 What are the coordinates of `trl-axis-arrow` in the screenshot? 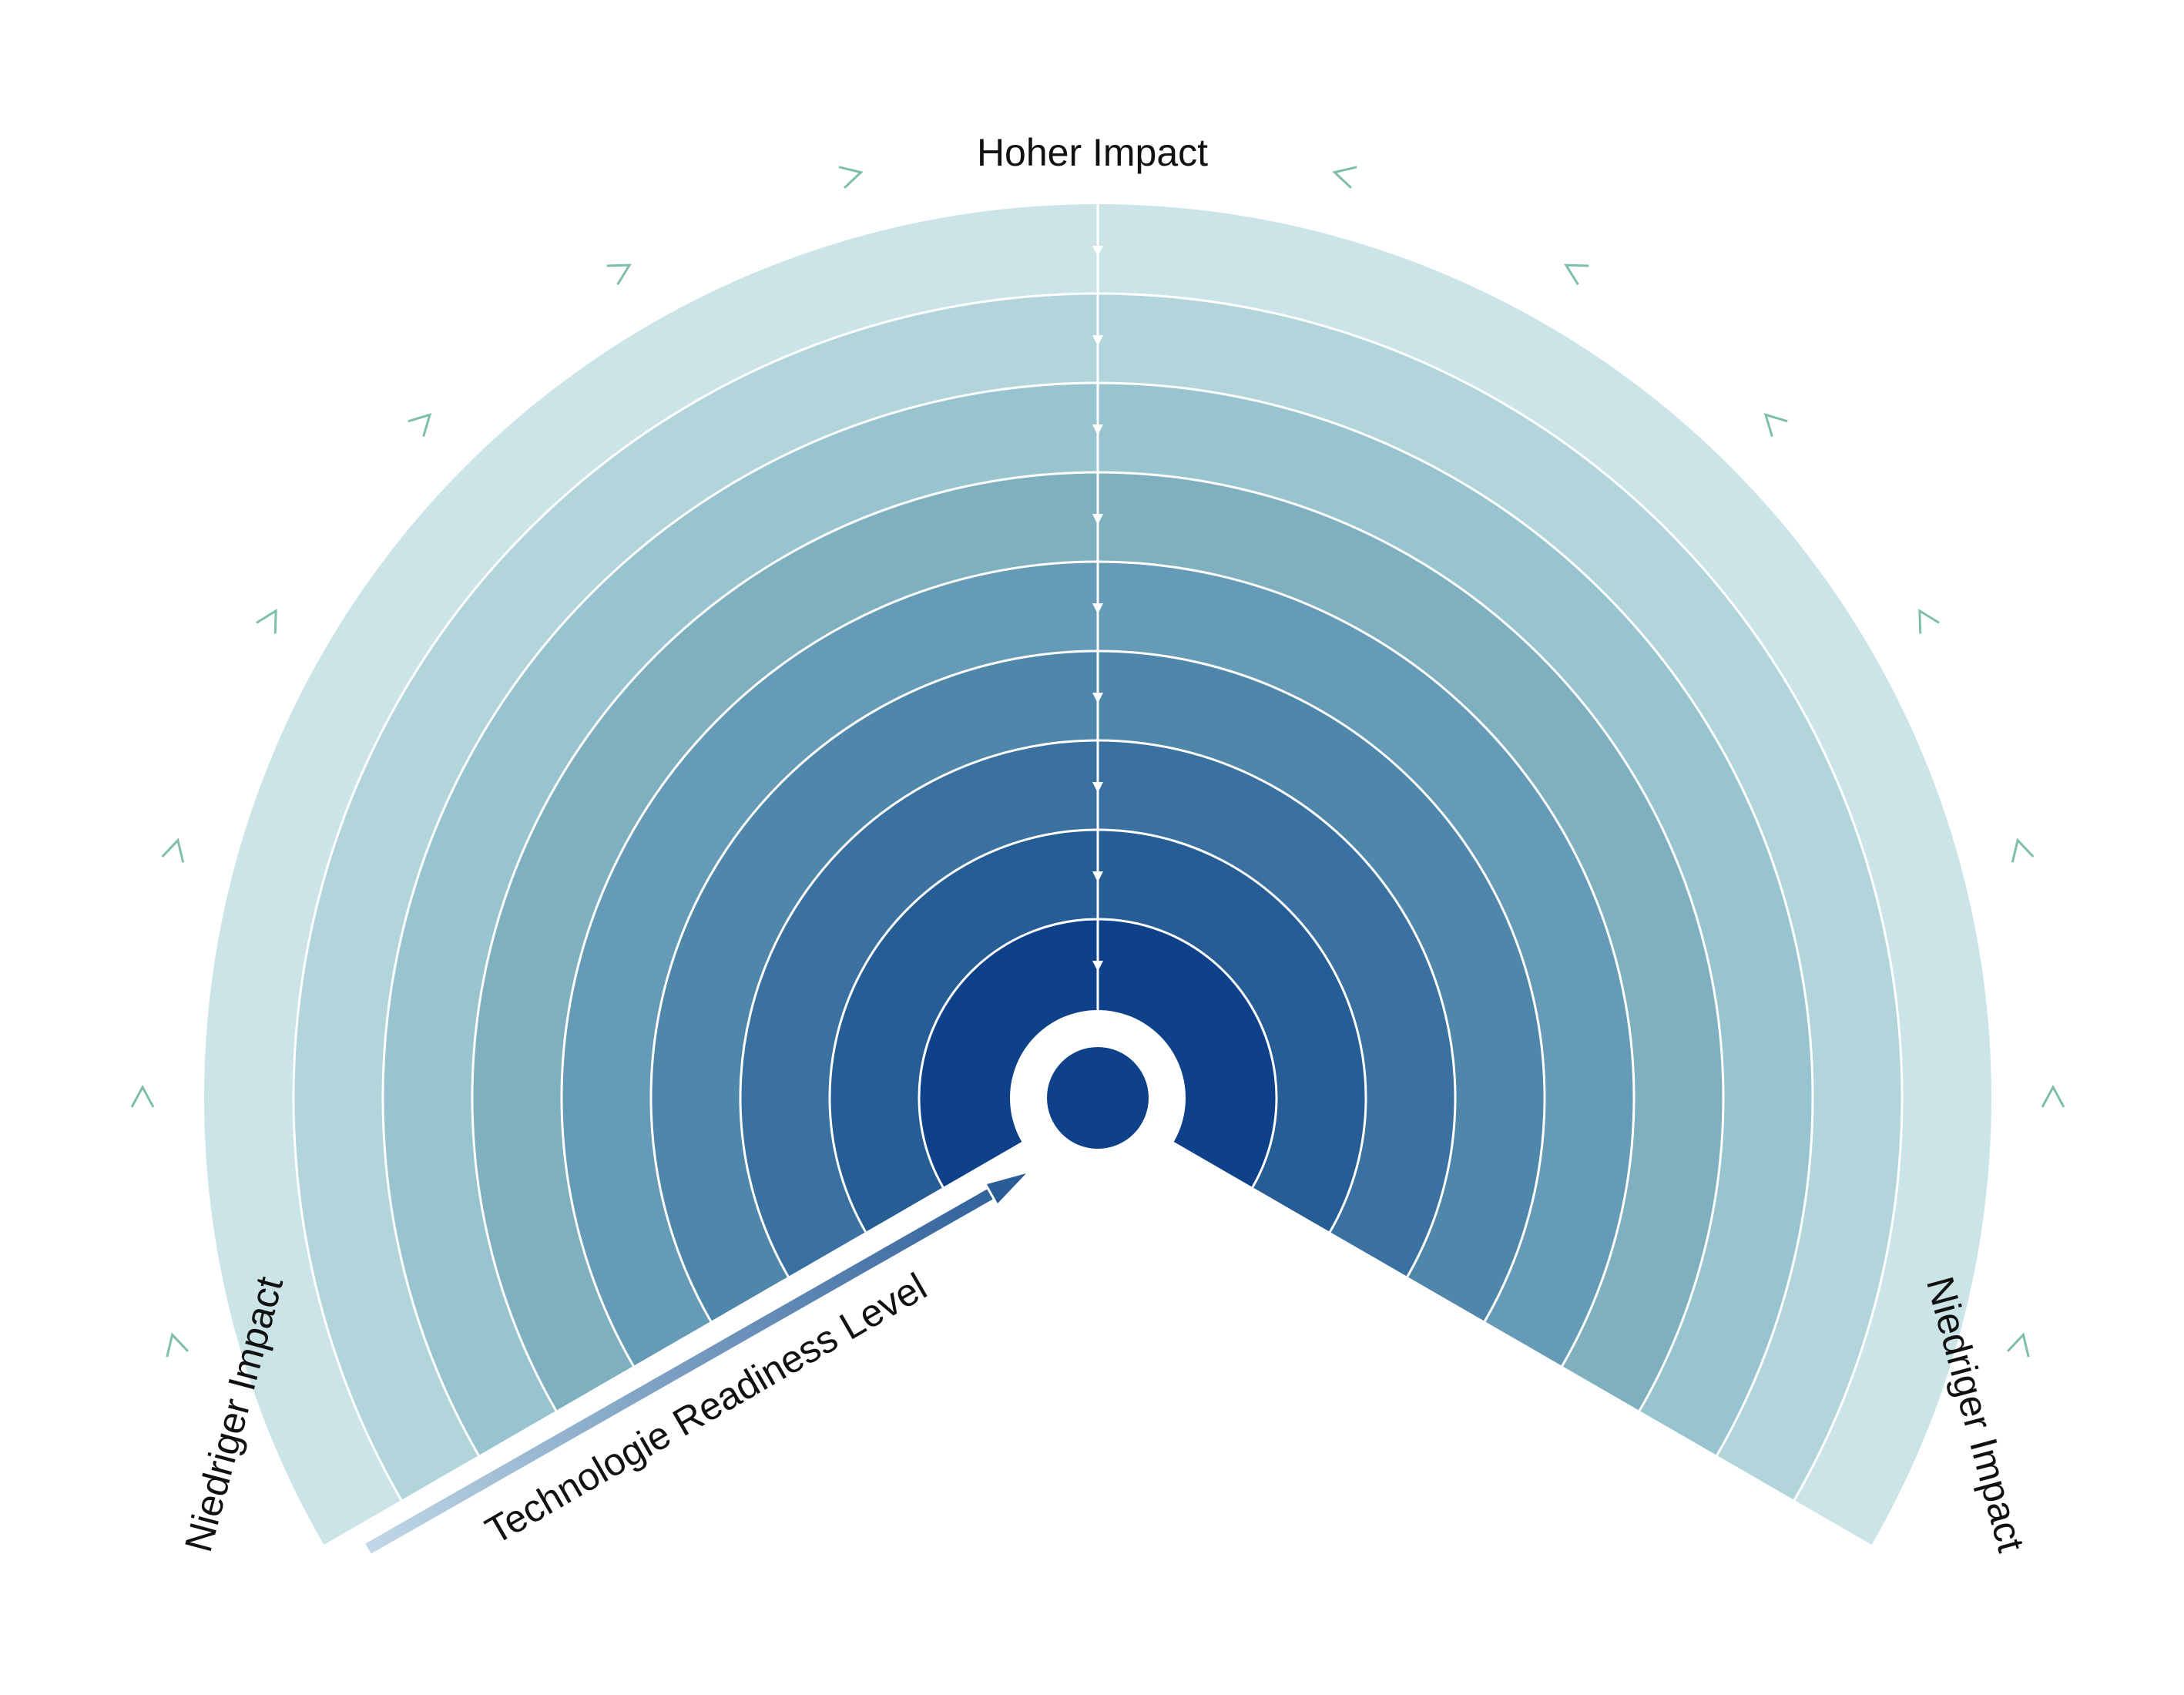 It's located at (695, 1364).